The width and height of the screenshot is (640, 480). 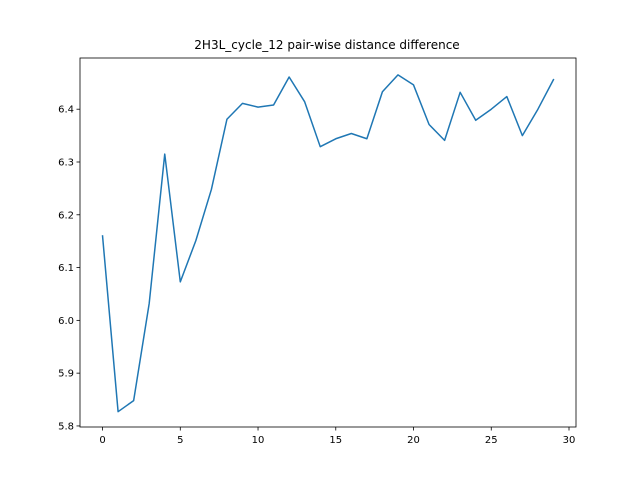 What do you see at coordinates (258, 440) in the screenshot?
I see `x-tick-label: 10` at bounding box center [258, 440].